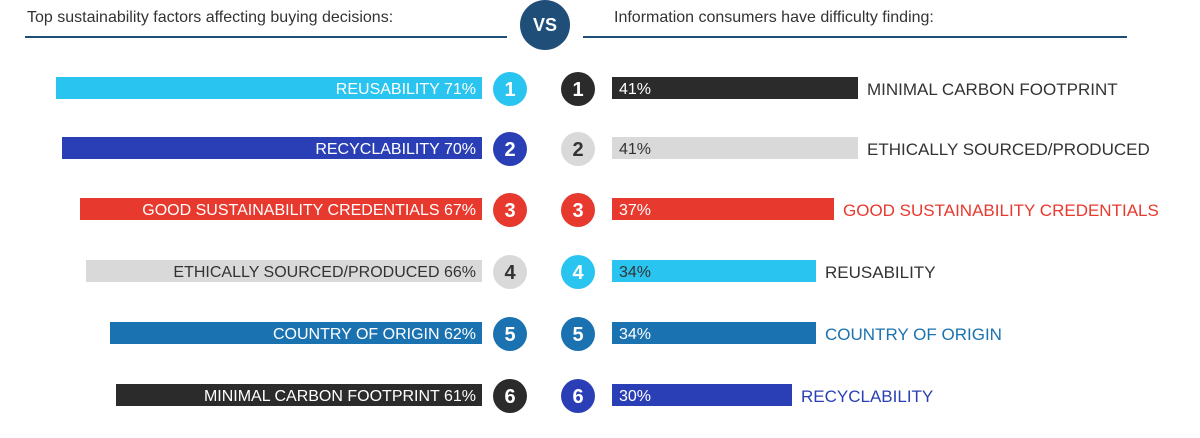  I want to click on left-rank-number-4: 4, so click(510, 273).